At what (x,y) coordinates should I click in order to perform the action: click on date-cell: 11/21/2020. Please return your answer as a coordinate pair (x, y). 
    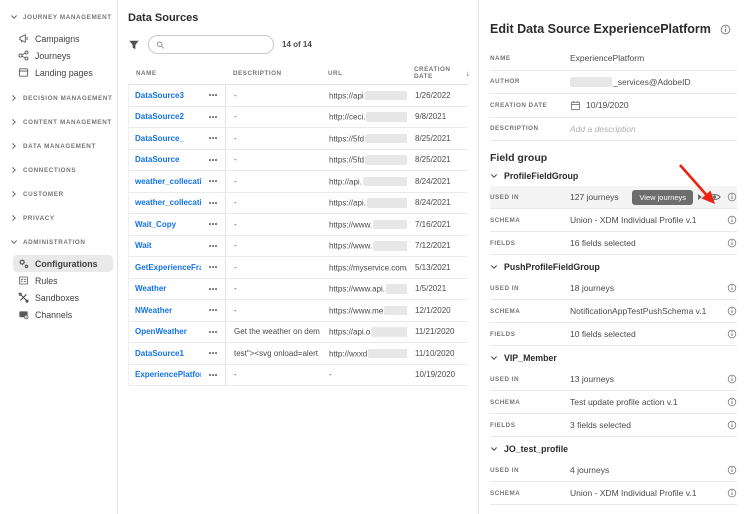
    Looking at the image, I should click on (435, 332).